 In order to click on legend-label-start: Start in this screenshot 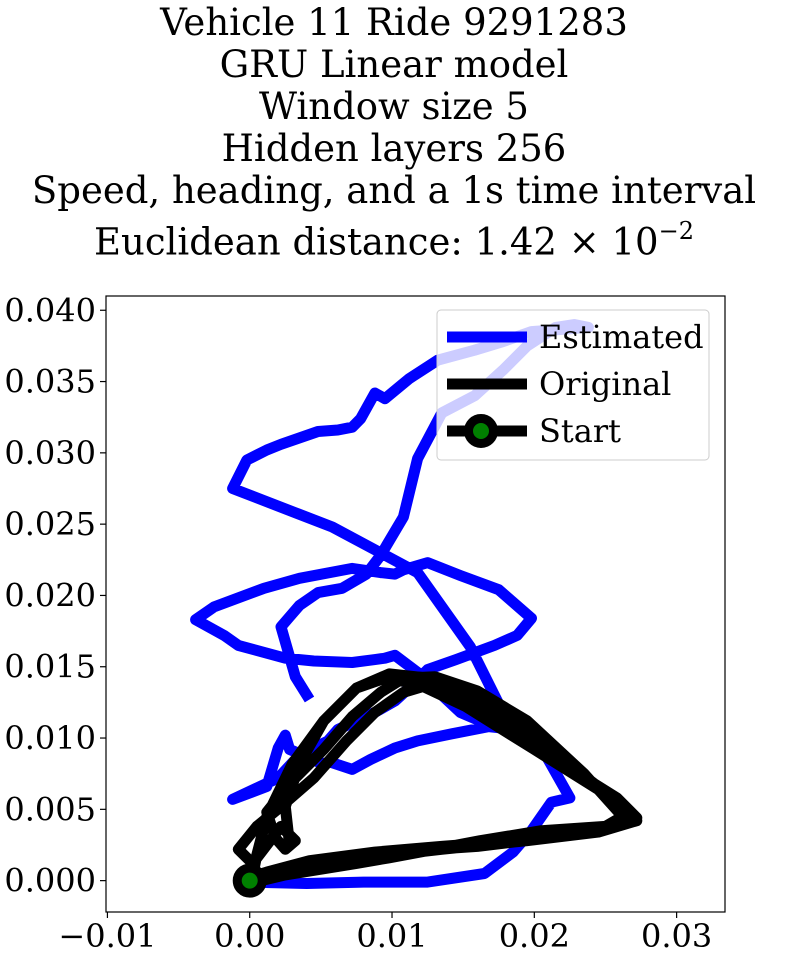, I will do `click(580, 431)`.